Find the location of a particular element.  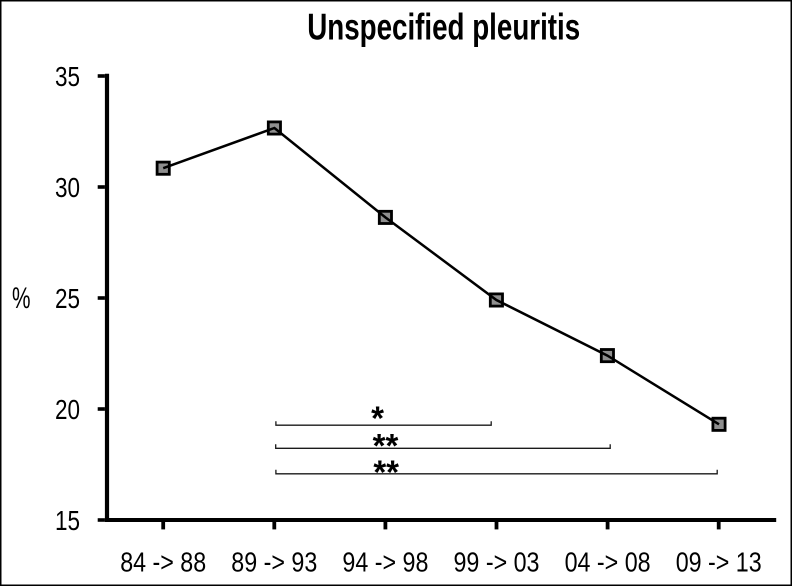

svg-text: Unspecified pleuritis is located at coordinates (443, 26).